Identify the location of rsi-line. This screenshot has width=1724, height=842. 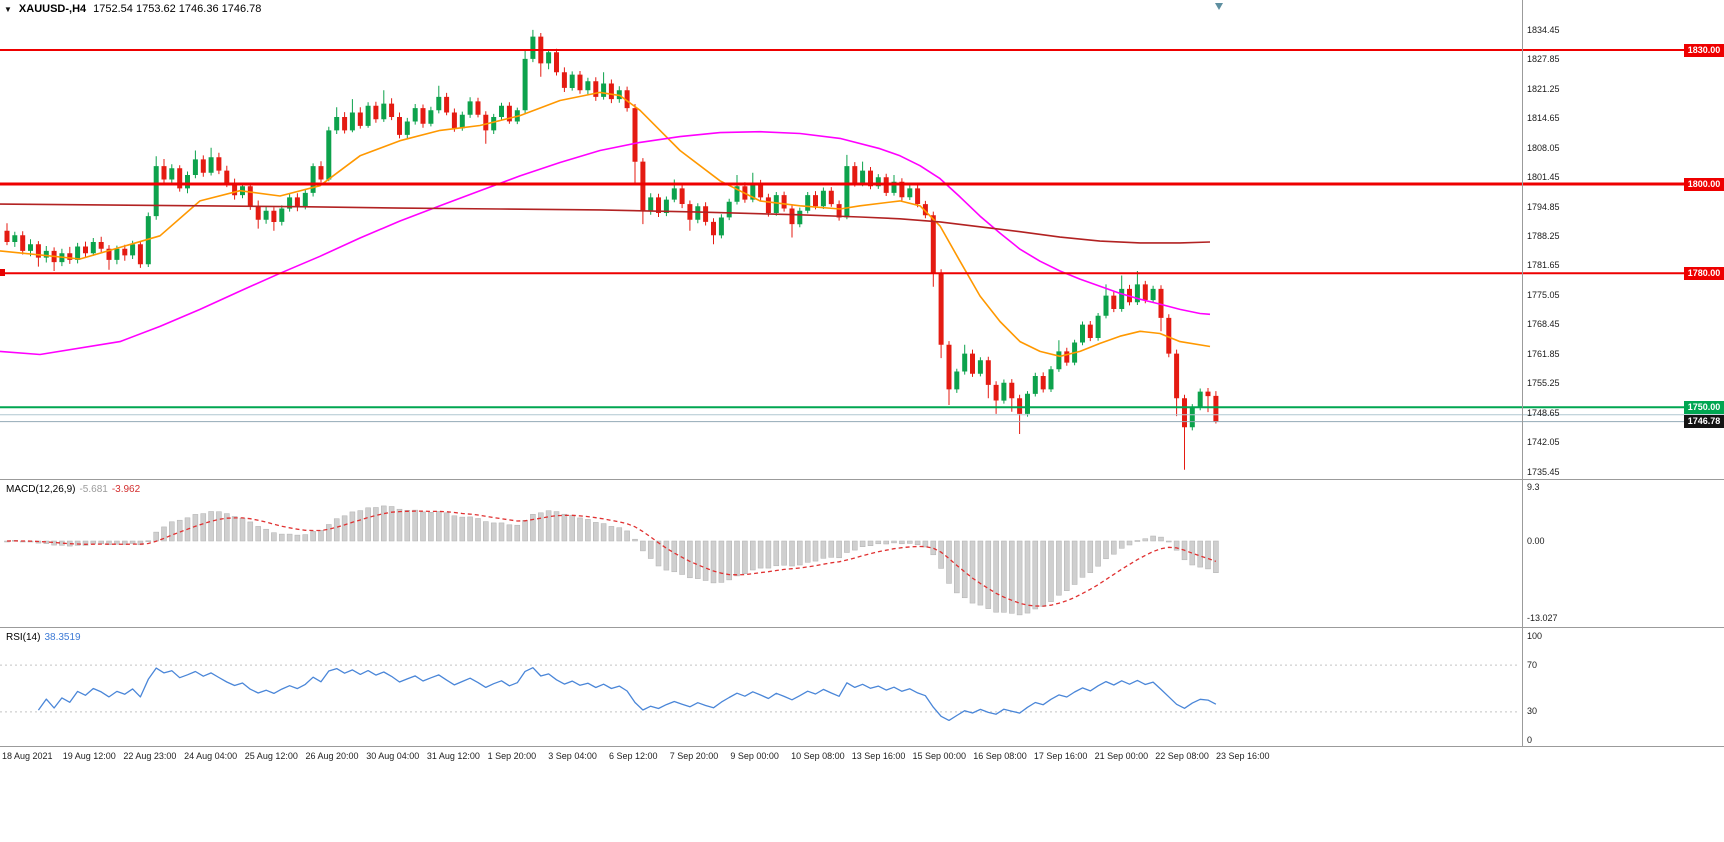
(627, 694).